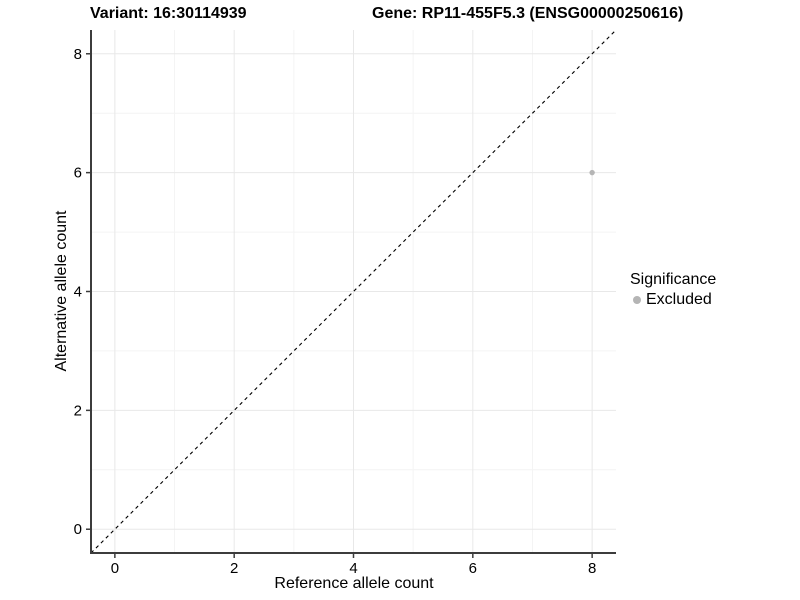 This screenshot has height=600, width=800. Describe the element at coordinates (673, 279) in the screenshot. I see `legend-title: Significance` at that location.